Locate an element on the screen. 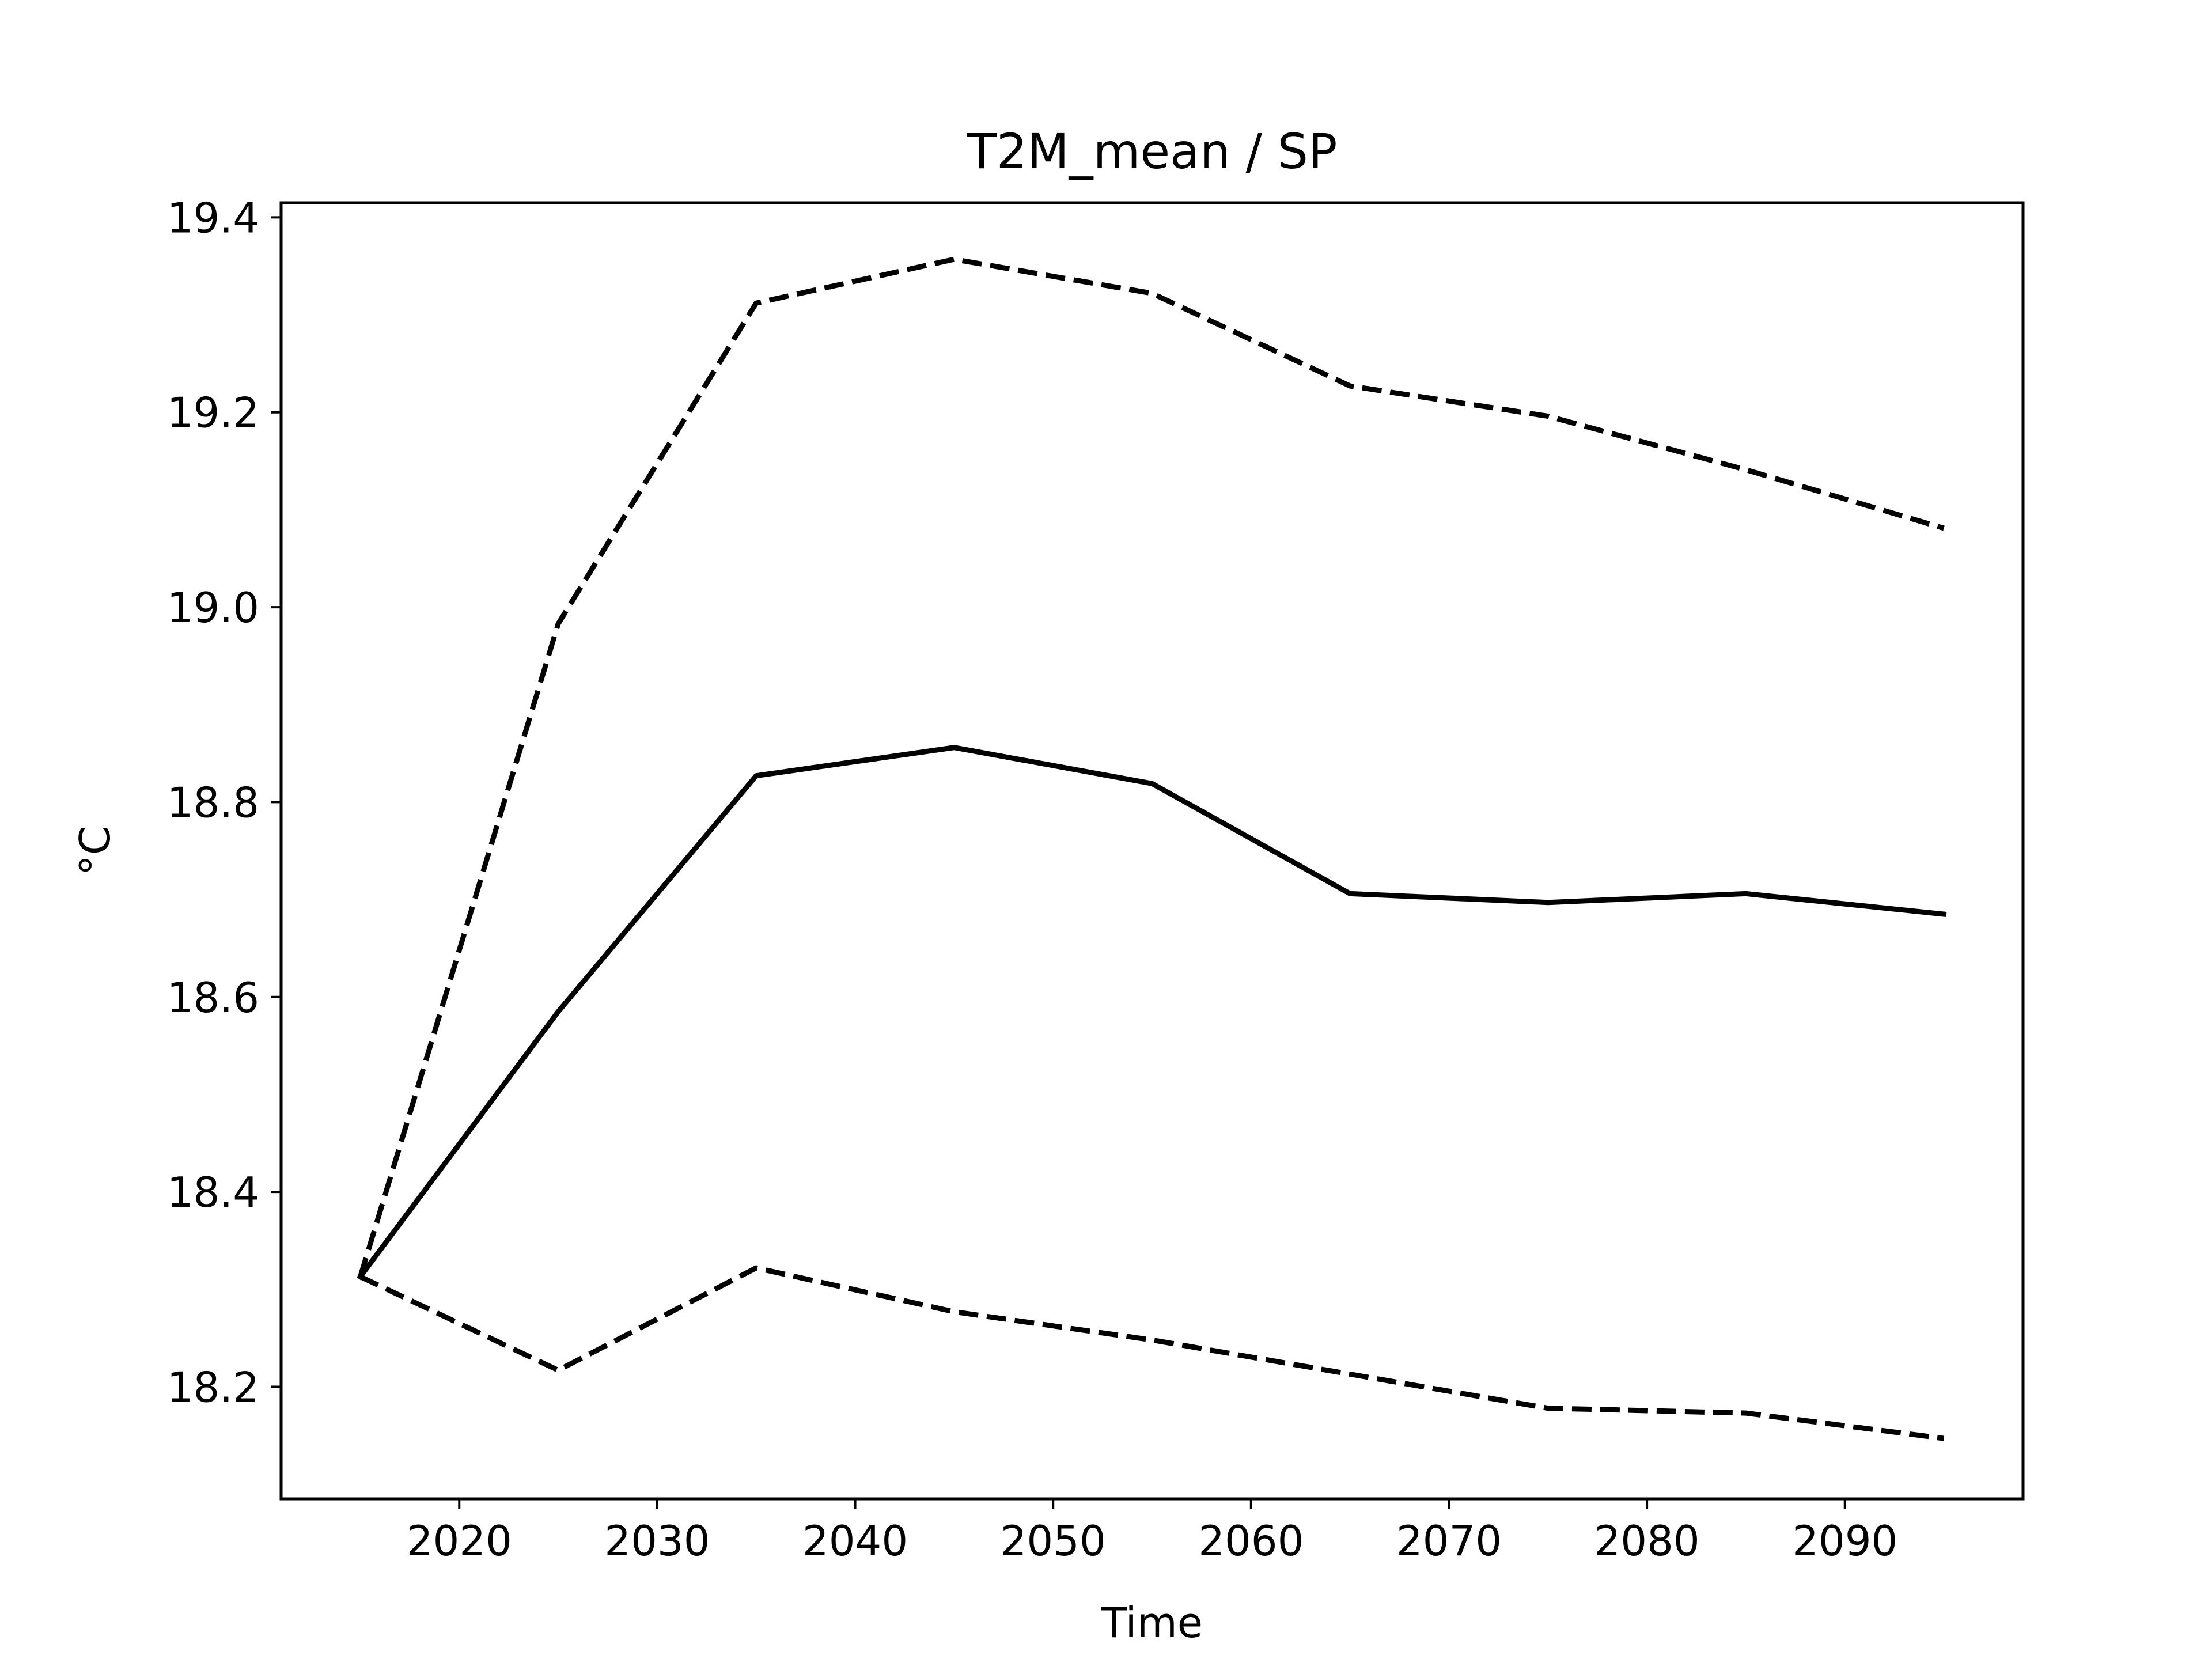 This screenshot has height=1659, width=2212. y-axis-ticks: 18.2 18.4 18.6 18.8 19.0 19.2 19.4 is located at coordinates (224, 802).